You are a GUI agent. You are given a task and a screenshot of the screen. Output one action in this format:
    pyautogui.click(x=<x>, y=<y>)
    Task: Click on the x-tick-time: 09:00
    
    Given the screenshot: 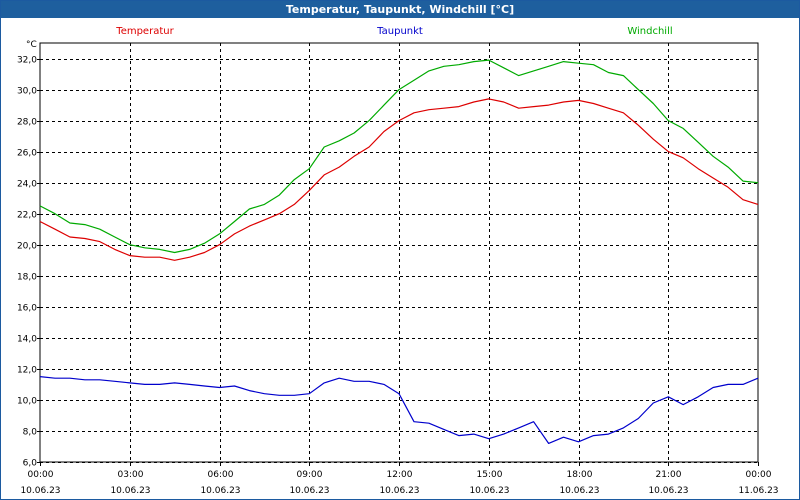 What is the action you would take?
    pyautogui.click(x=310, y=475)
    